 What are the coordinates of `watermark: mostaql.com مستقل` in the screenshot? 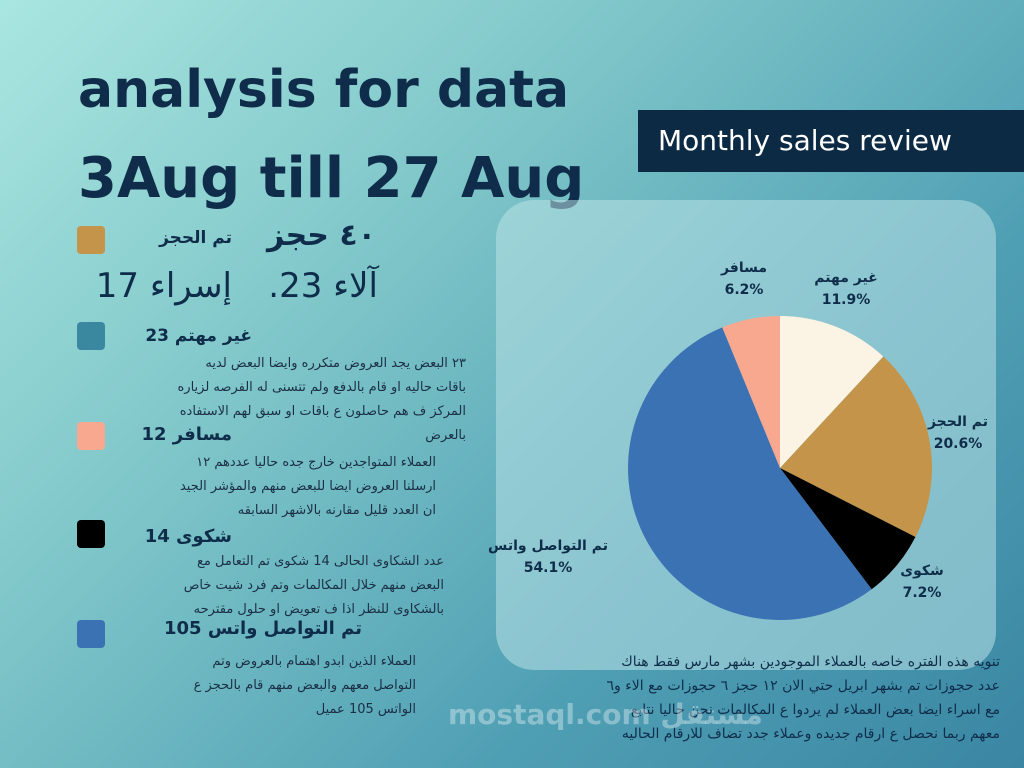 It's located at (605, 714).